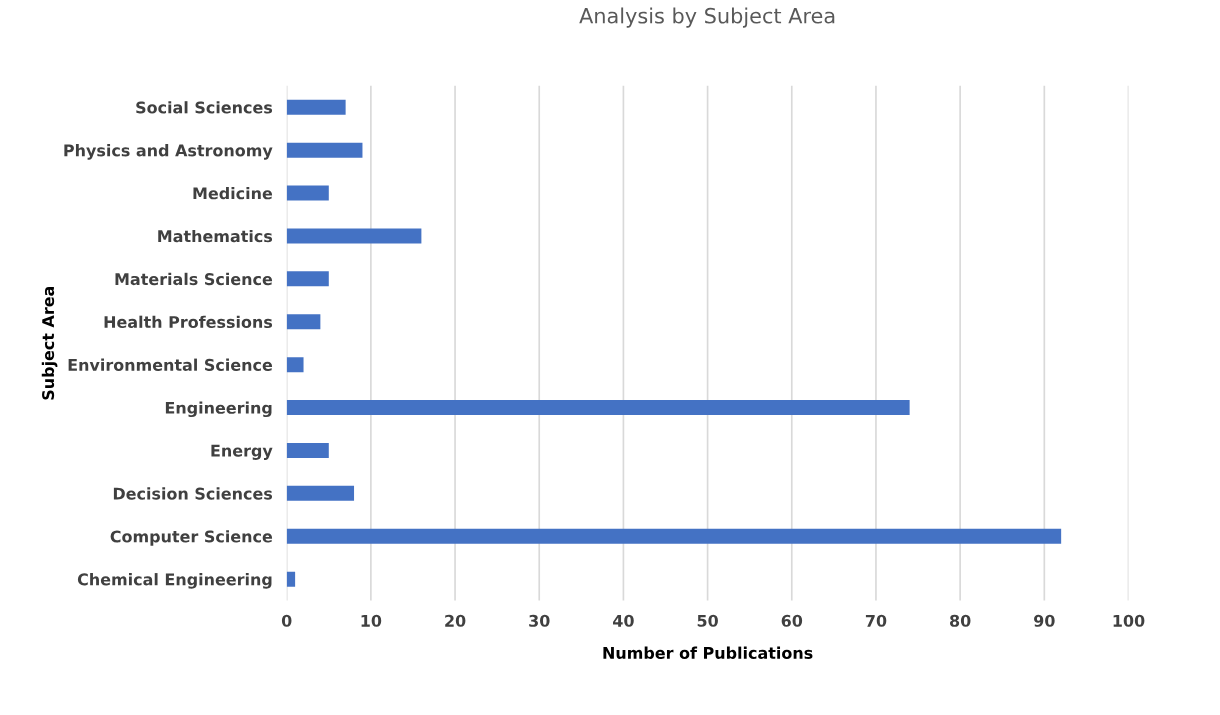  What do you see at coordinates (194, 279) in the screenshot?
I see `y-tick-label: Materials Science` at bounding box center [194, 279].